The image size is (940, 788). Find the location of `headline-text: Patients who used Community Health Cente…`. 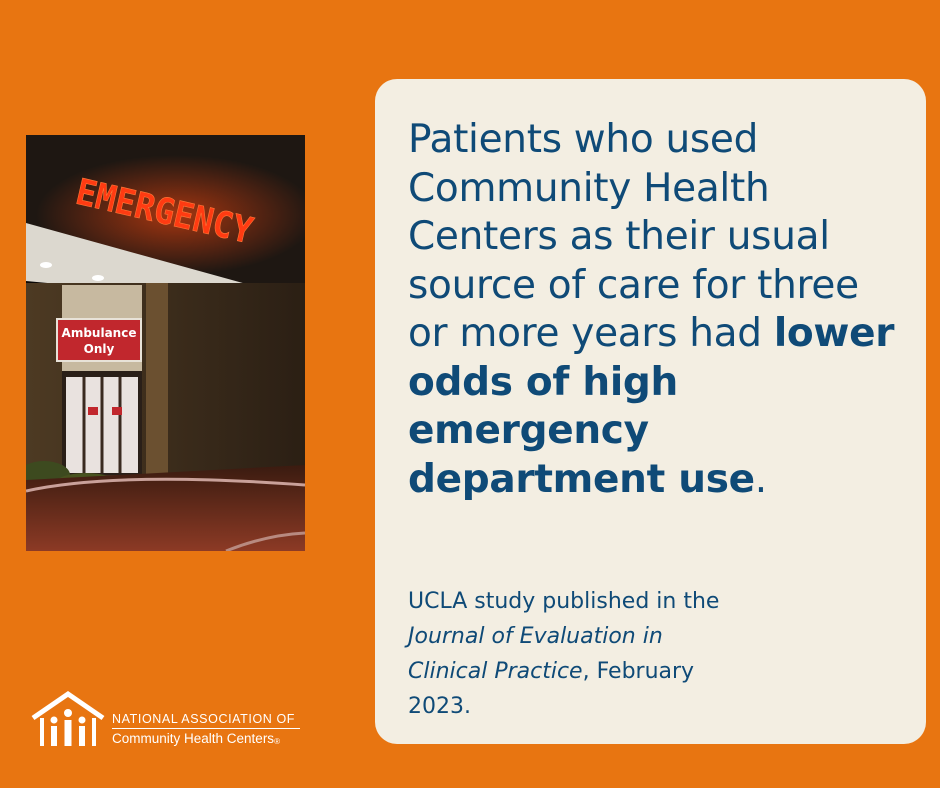

headline-text: Patients who used Community Health Cente… is located at coordinates (633, 236).